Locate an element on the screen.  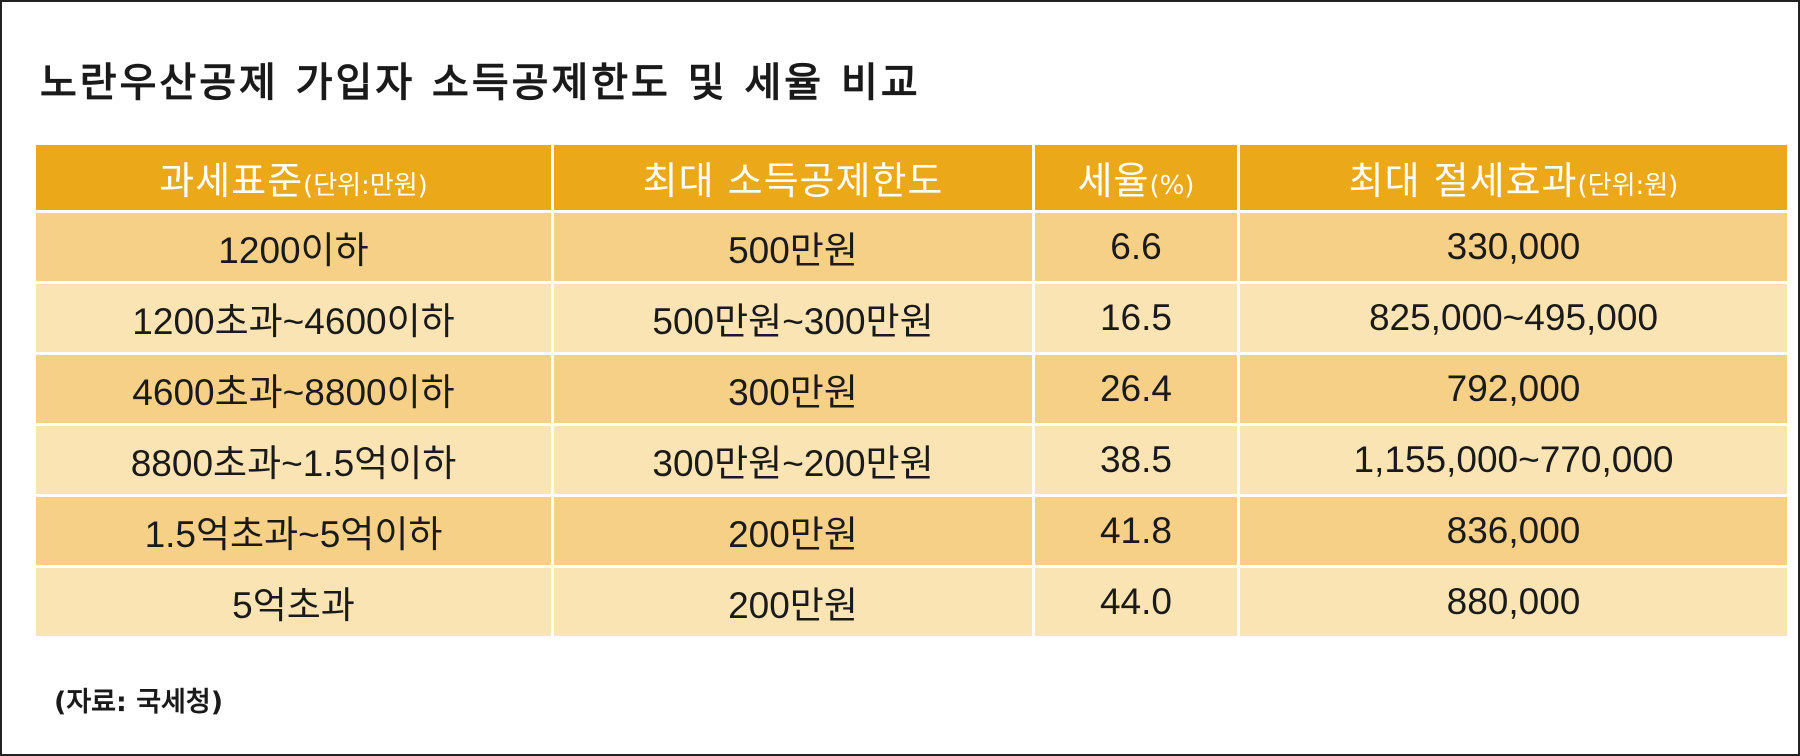
header-unit: (%) is located at coordinates (1172, 186).